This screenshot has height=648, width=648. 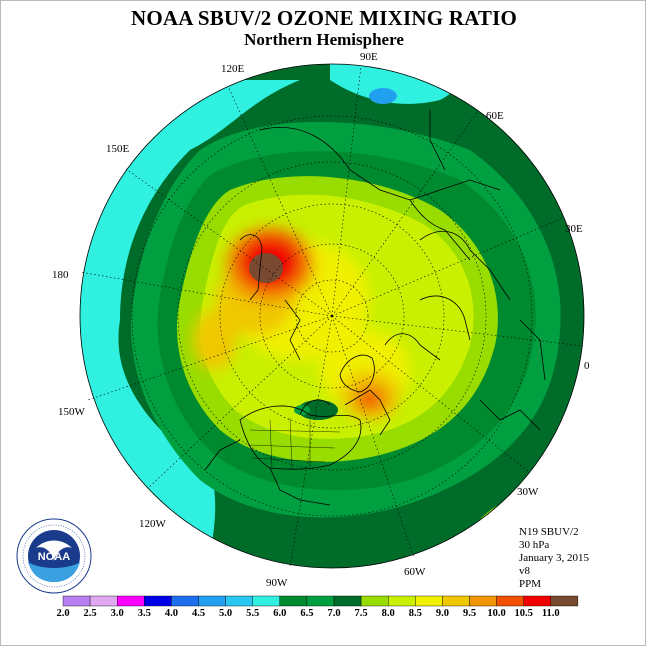 I want to click on color-tick-label: 2.0, so click(x=63, y=613).